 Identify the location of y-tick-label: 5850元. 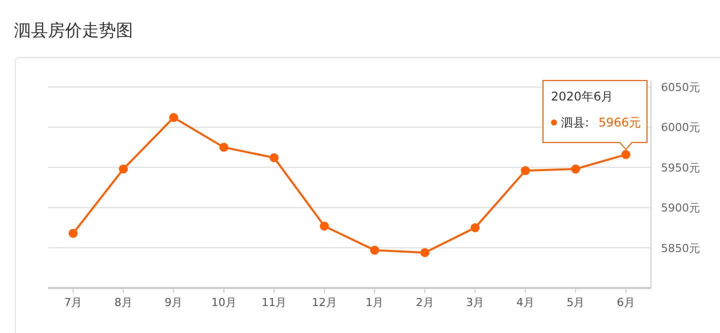
(680, 248).